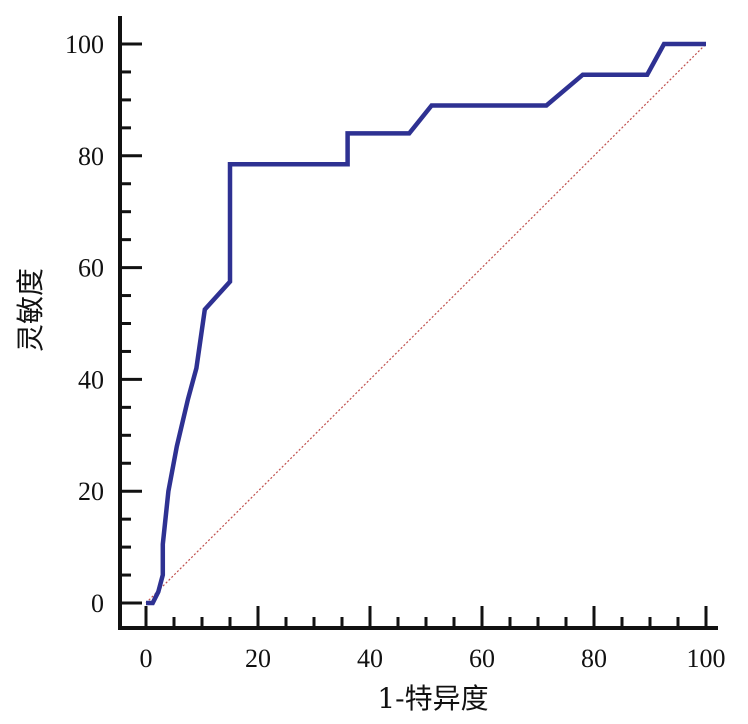  I want to click on x-tick-label: 100, so click(706, 658).